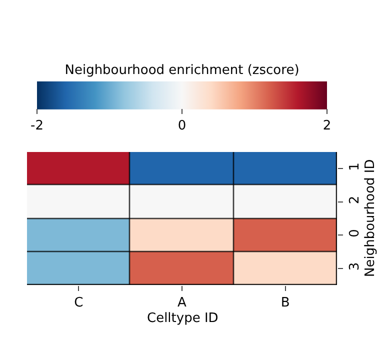 This screenshot has width=390, height=339. I want to click on x-axis-title: Celltype ID, so click(182, 318).